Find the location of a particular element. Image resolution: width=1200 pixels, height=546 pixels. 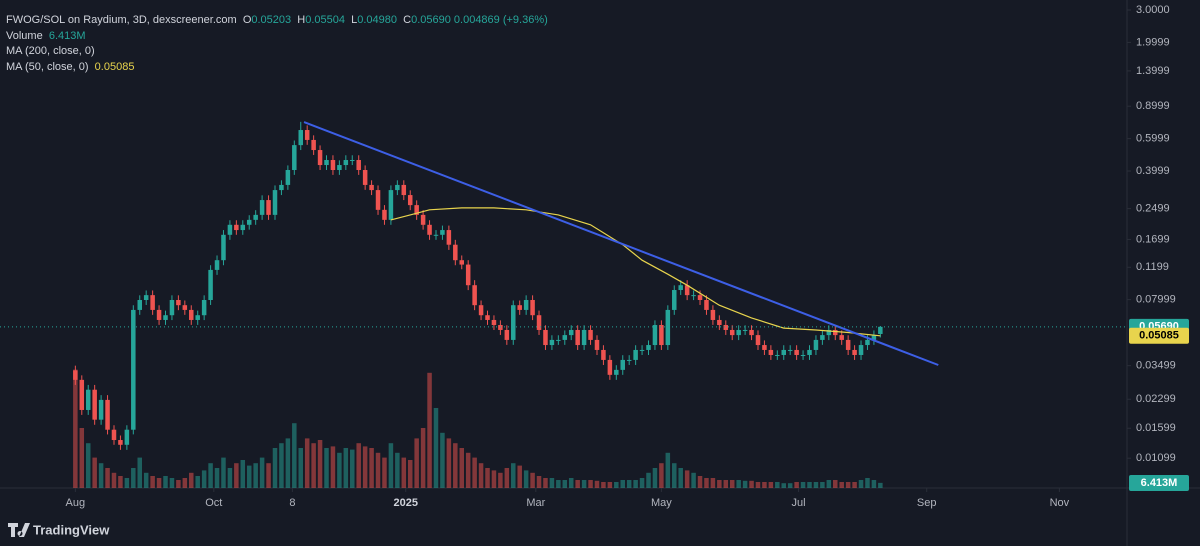

y-tick-label: 1.9999 is located at coordinates (1153, 42).